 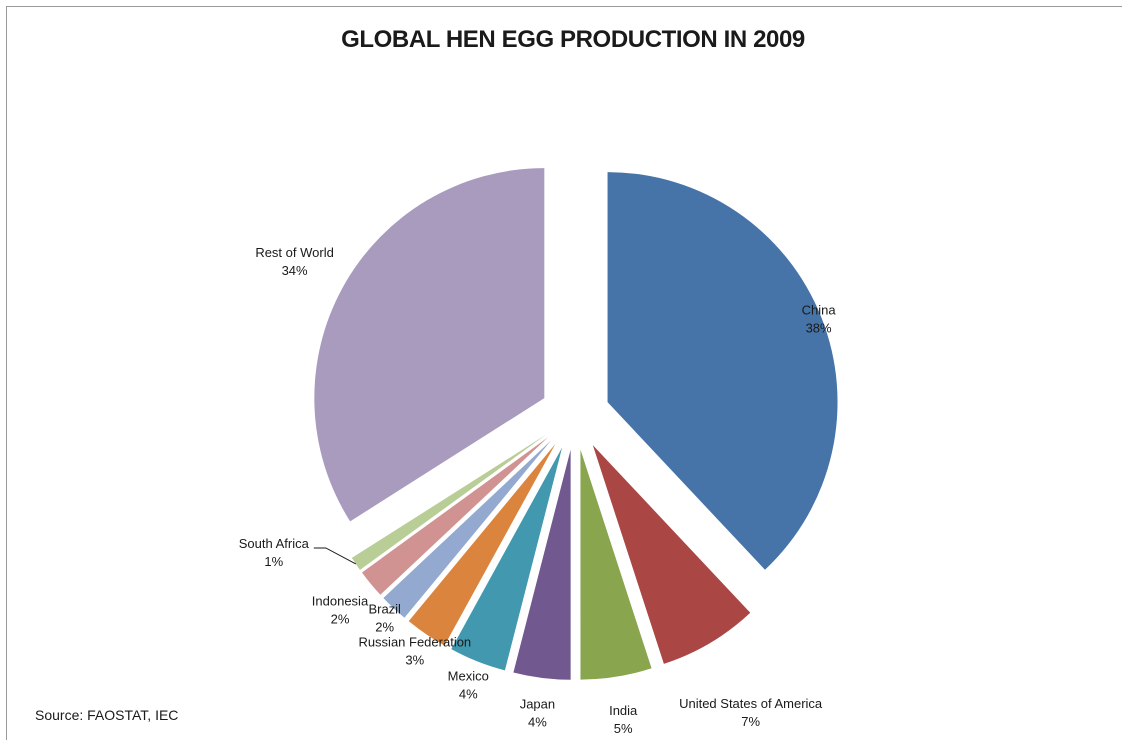 I want to click on pie-slice-brazil, so click(x=467, y=529).